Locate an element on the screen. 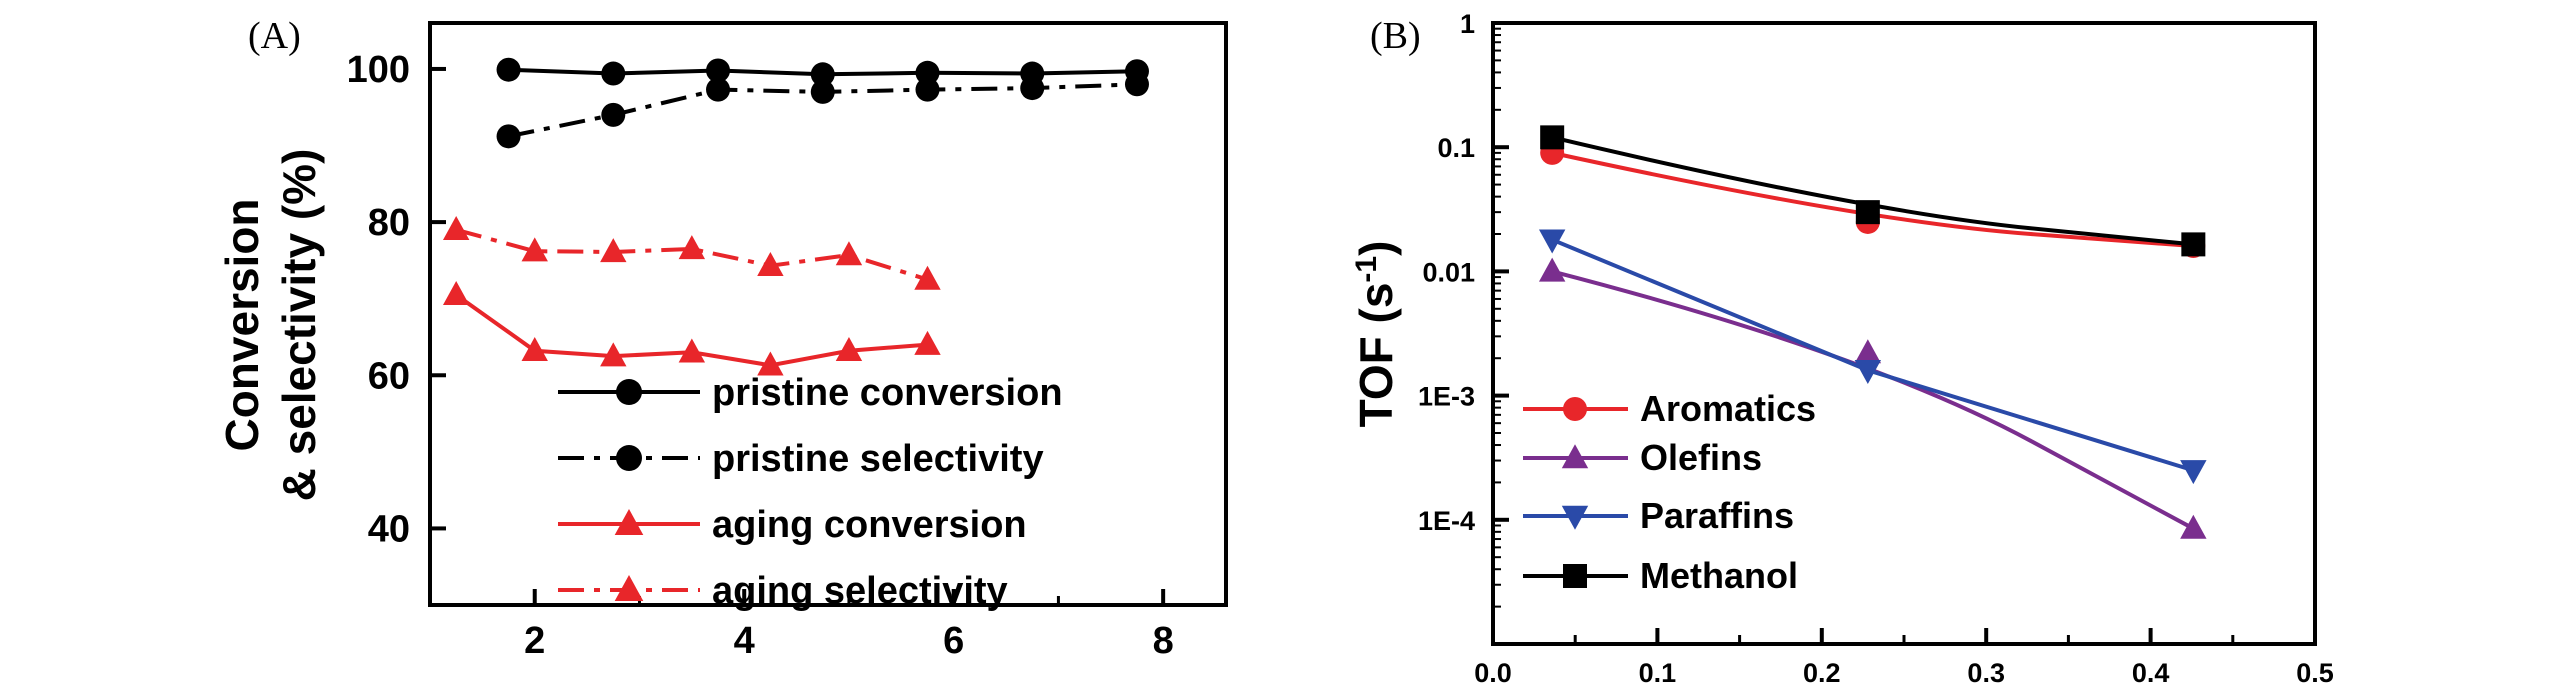 This screenshot has height=700, width=2567. panel-b-x-tick-label: 0.4 is located at coordinates (2151, 673).